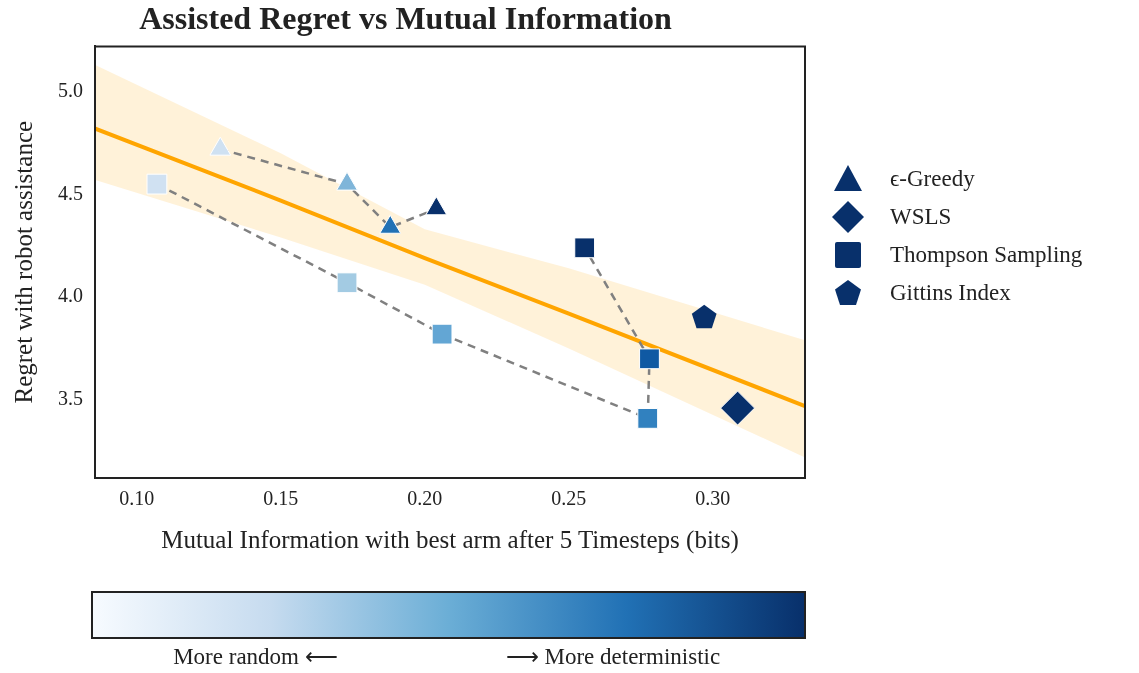  What do you see at coordinates (950, 293) in the screenshot?
I see `legend-label: Gittins Index` at bounding box center [950, 293].